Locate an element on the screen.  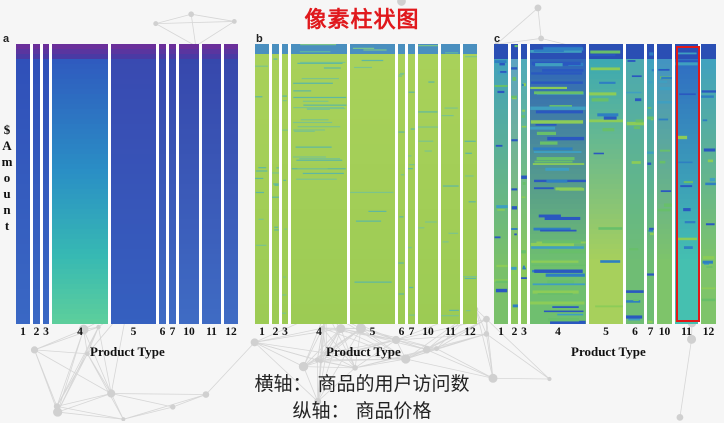
y-axis-char: o is located at coordinates (7, 178).